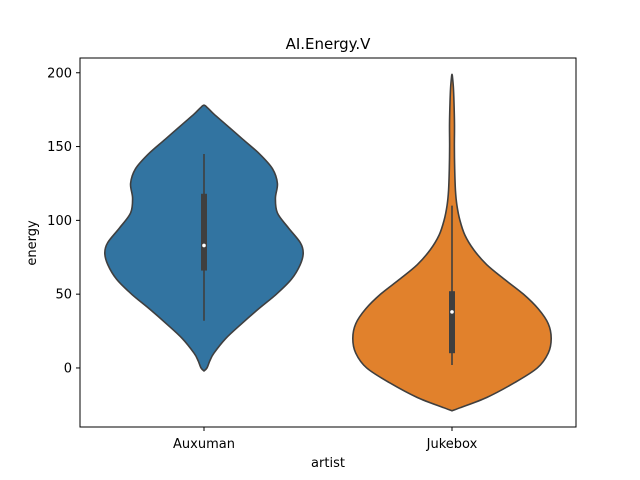 Image resolution: width=640 pixels, height=480 pixels. Describe the element at coordinates (204, 232) in the screenshot. I see `iqr-box-auxuman` at that location.